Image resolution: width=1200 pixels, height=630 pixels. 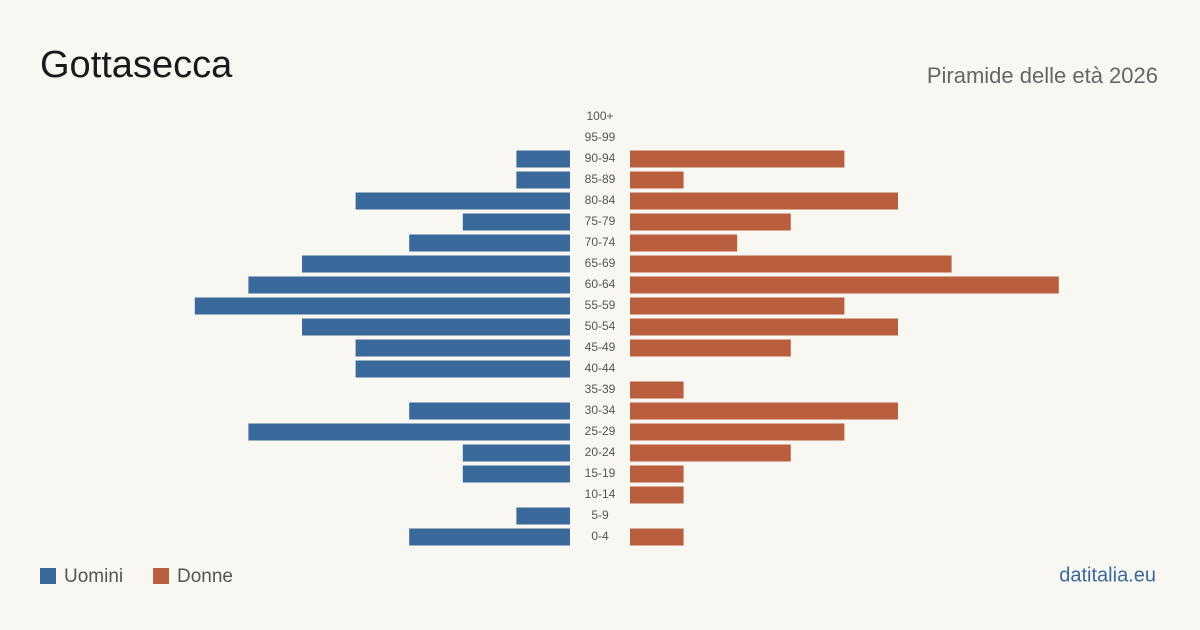 I want to click on age-label: 5-9, so click(x=600, y=515).